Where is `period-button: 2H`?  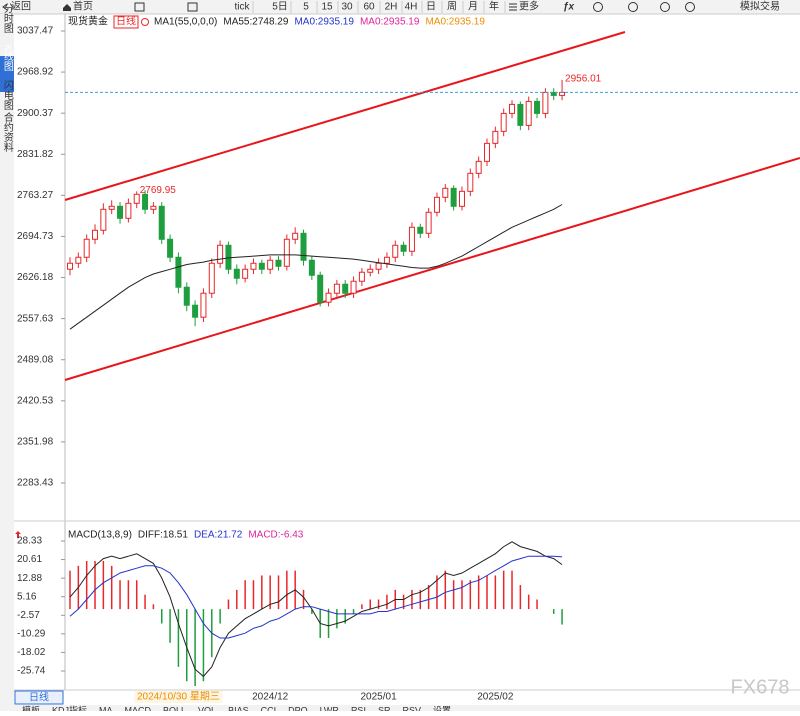
period-button: 2H is located at coordinates (391, 7).